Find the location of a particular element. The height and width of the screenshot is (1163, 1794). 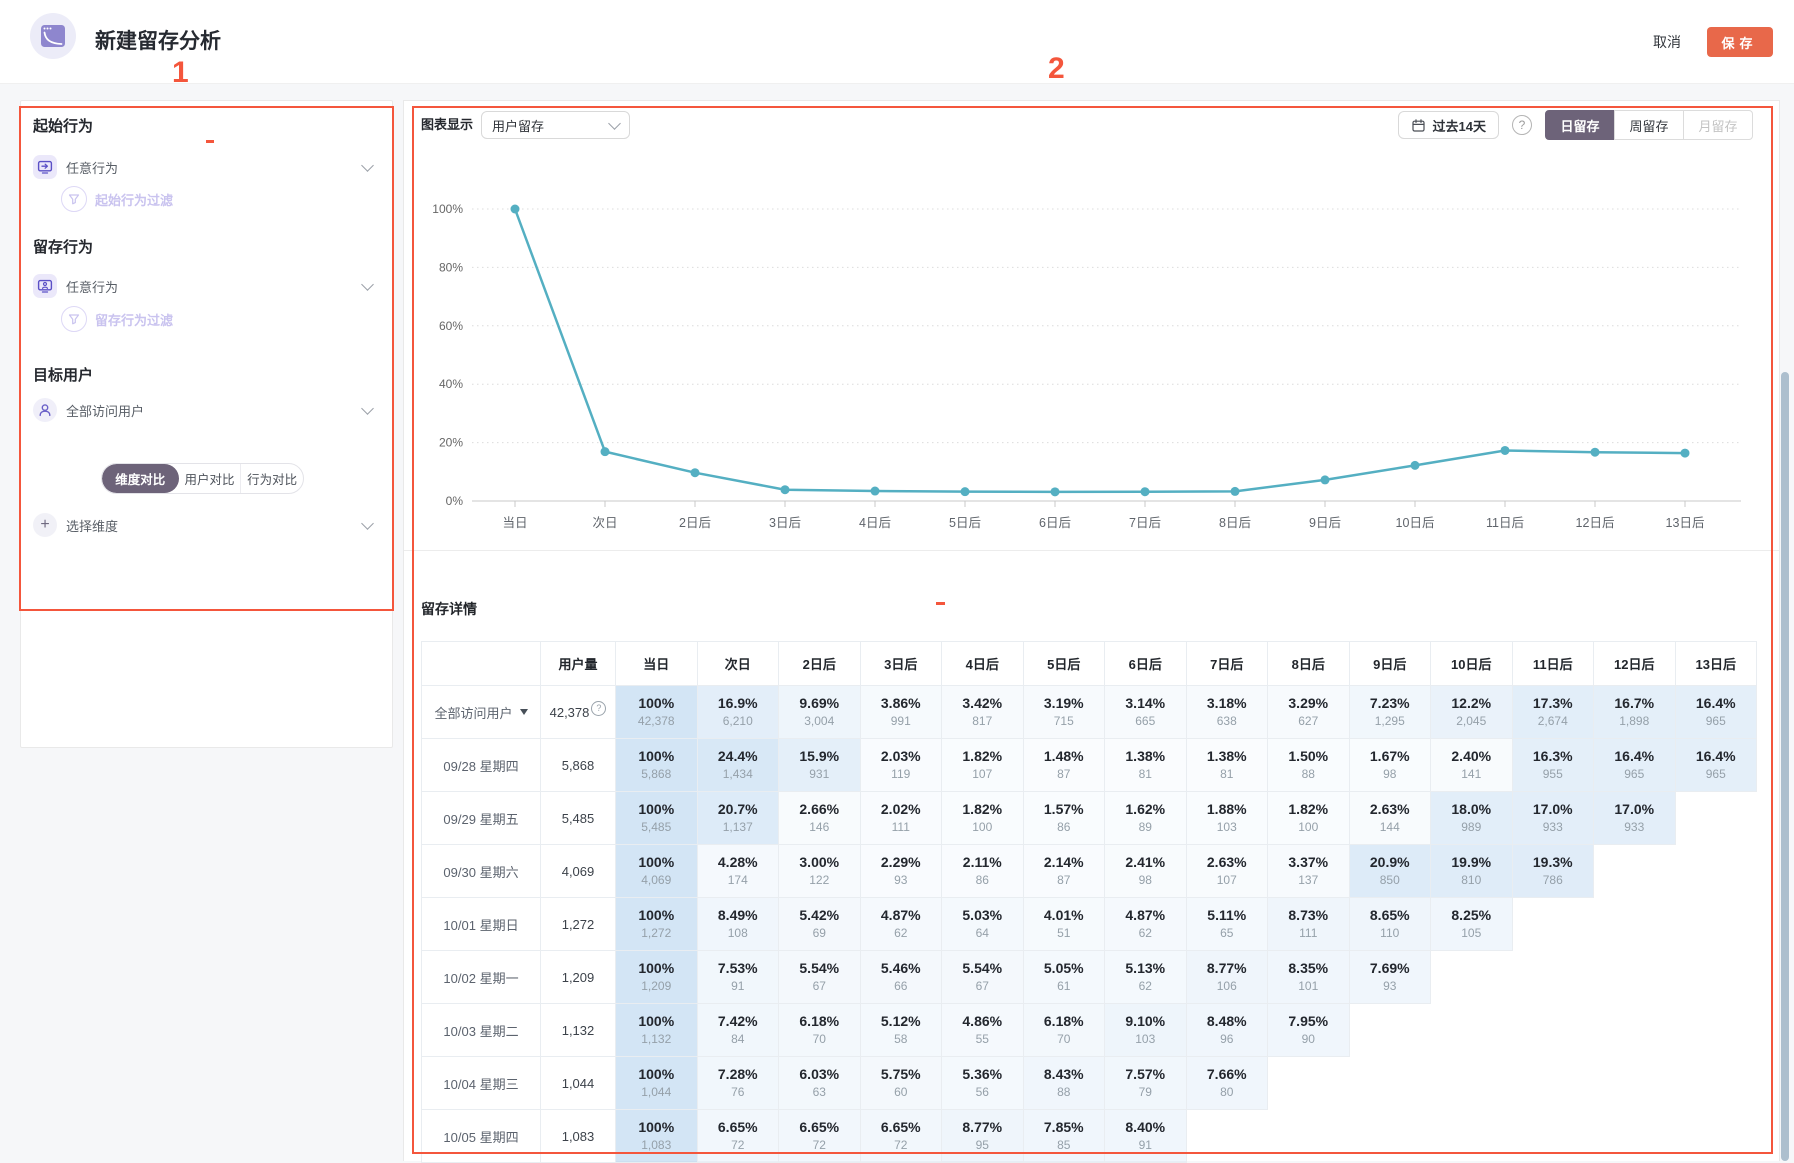

retention-percent: 2.41% is located at coordinates (1145, 862).